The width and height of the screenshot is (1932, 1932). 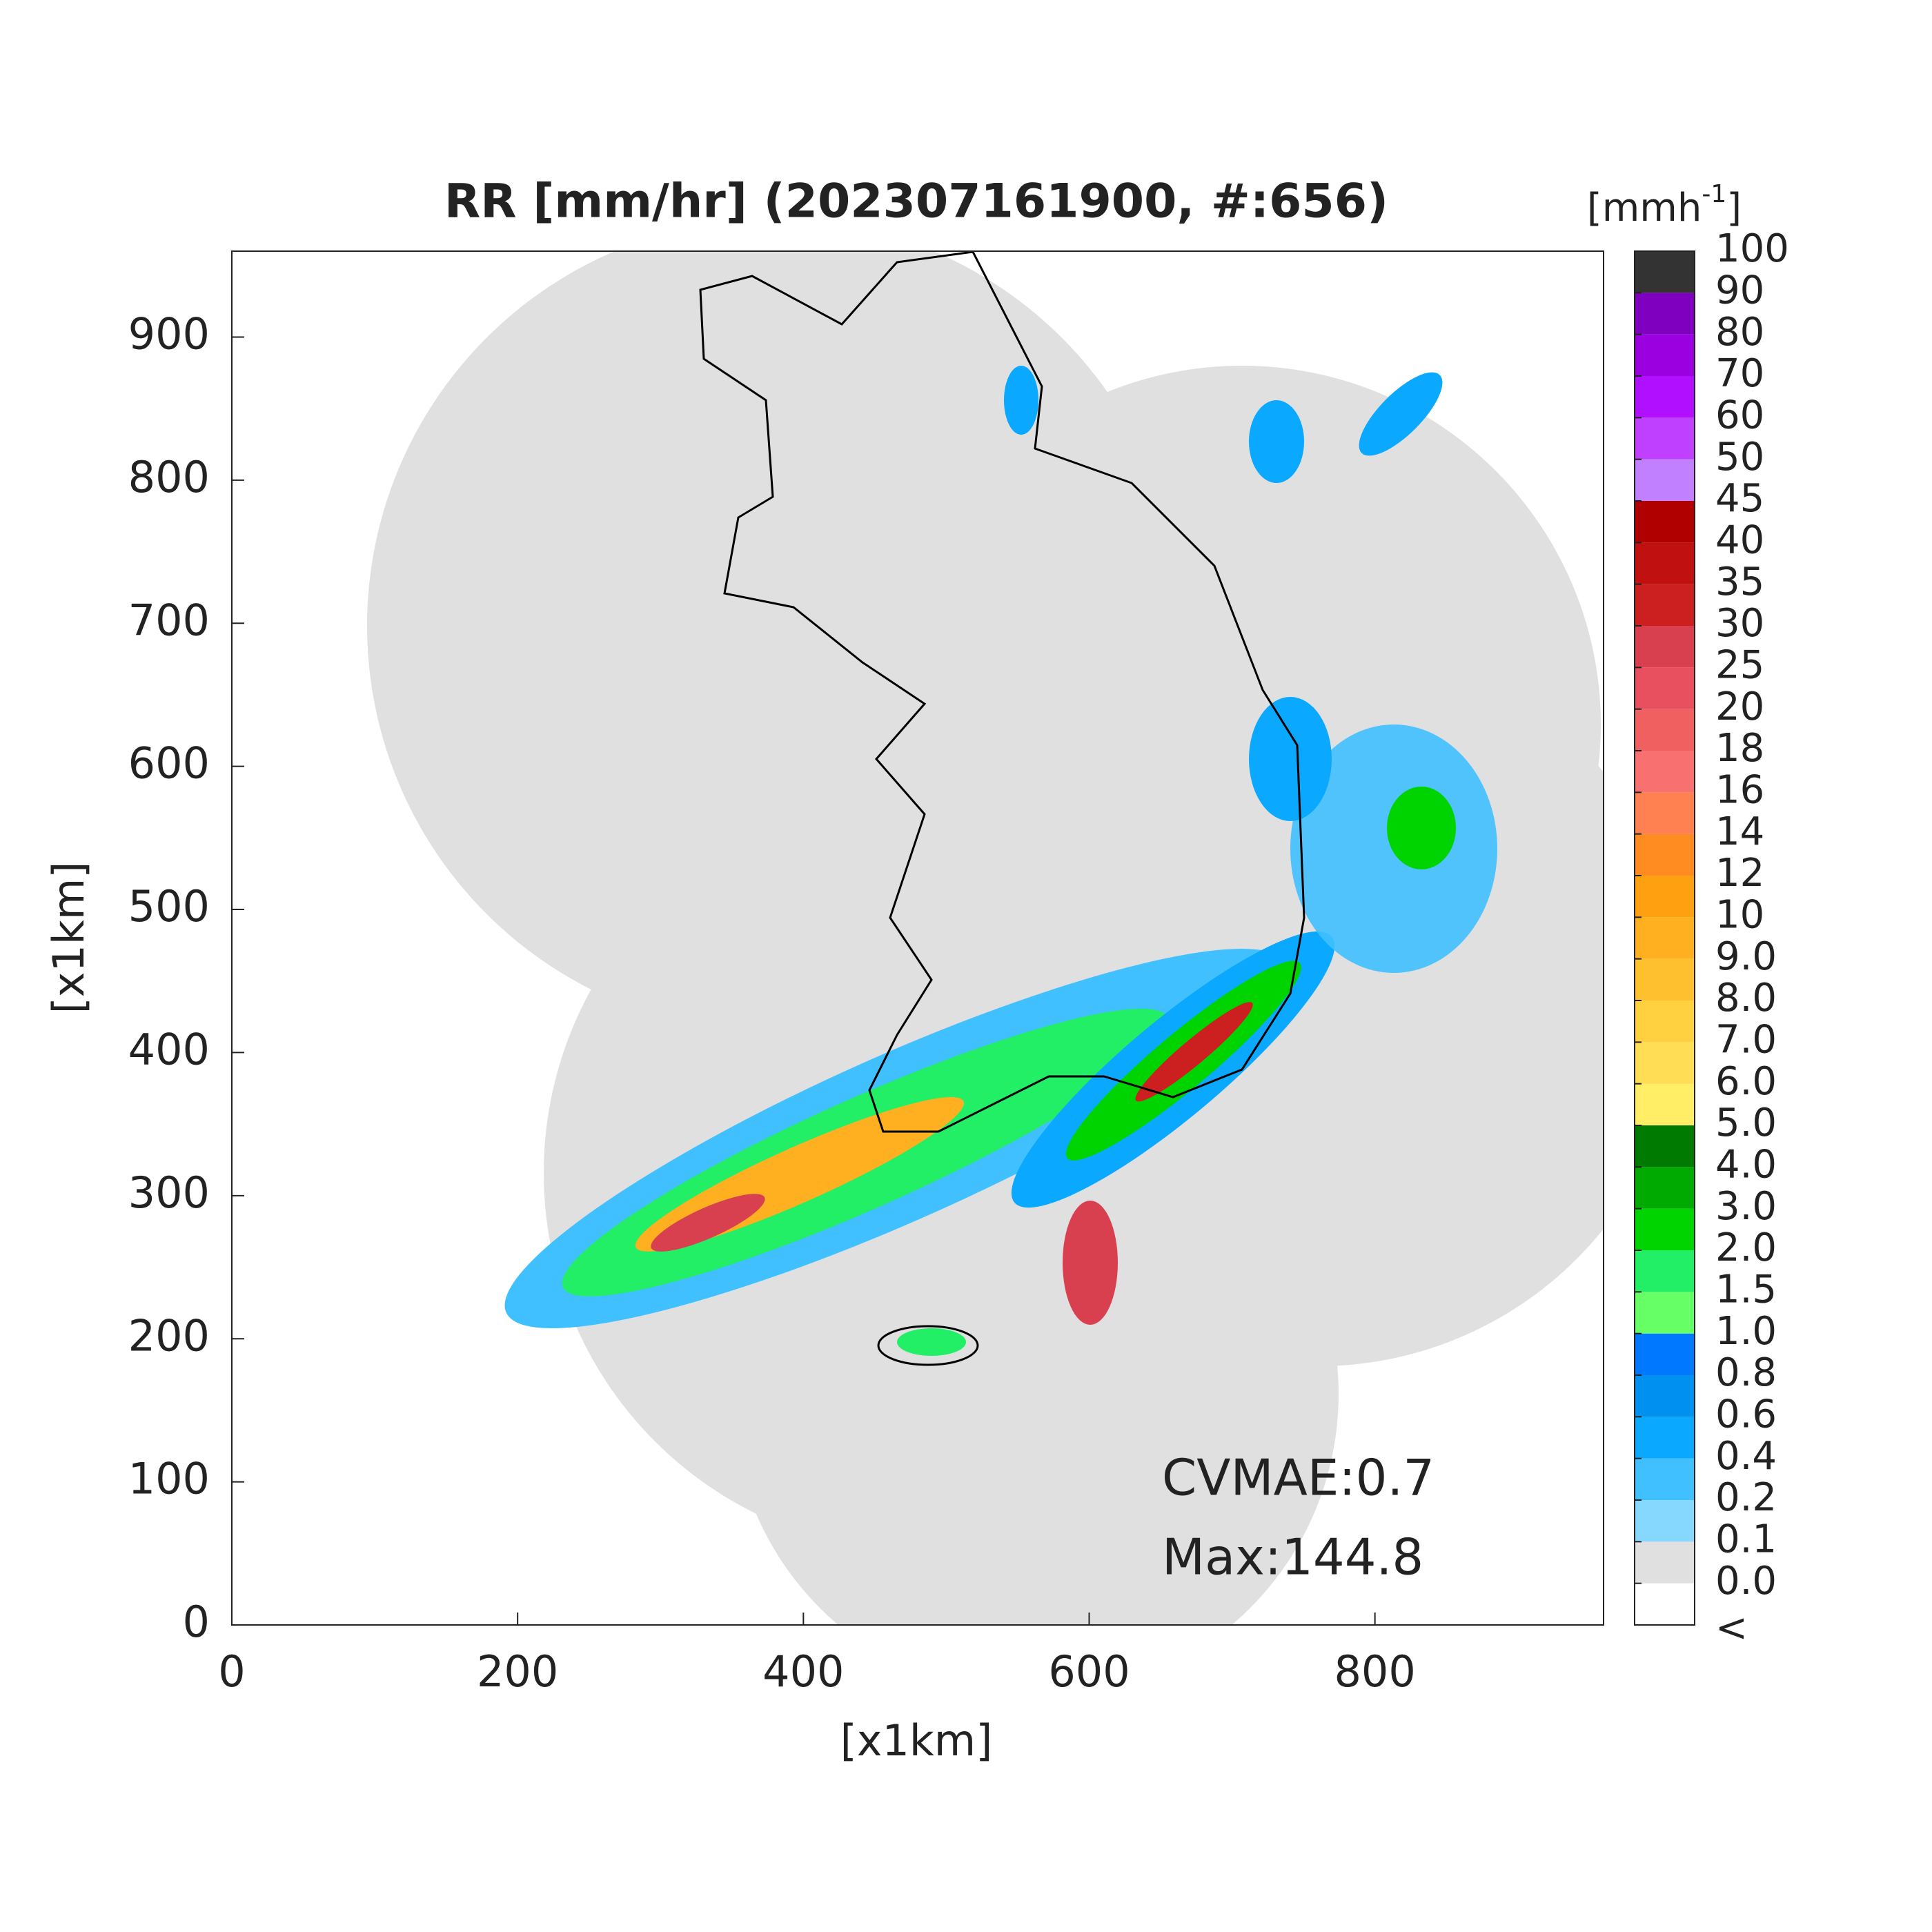 What do you see at coordinates (1739, 664) in the screenshot?
I see `colorbar-tick-label: 25` at bounding box center [1739, 664].